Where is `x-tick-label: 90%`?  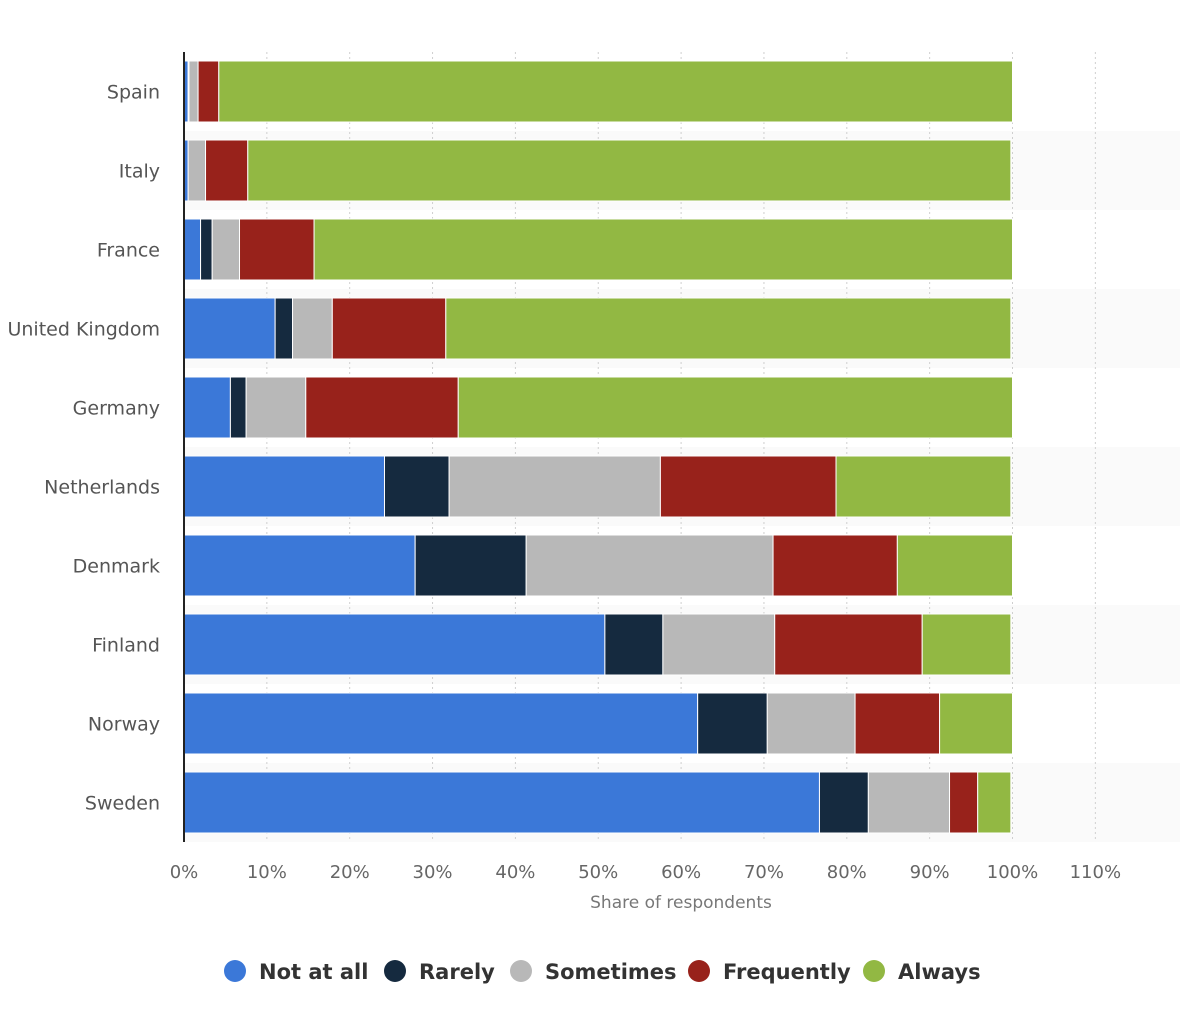
x-tick-label: 90% is located at coordinates (930, 872).